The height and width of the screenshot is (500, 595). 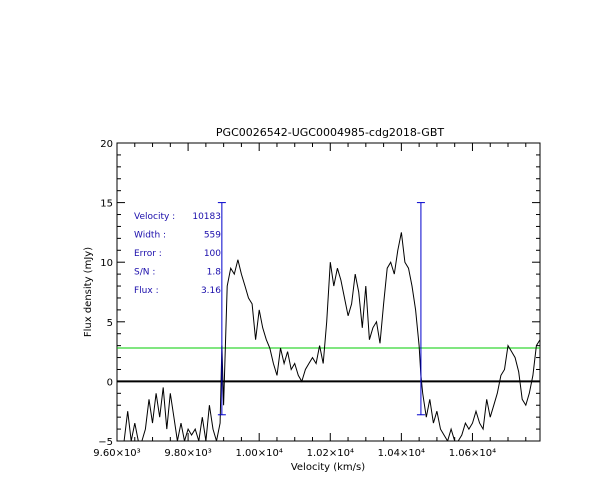 I want to click on y-tick-label: 10, so click(x=106, y=263).